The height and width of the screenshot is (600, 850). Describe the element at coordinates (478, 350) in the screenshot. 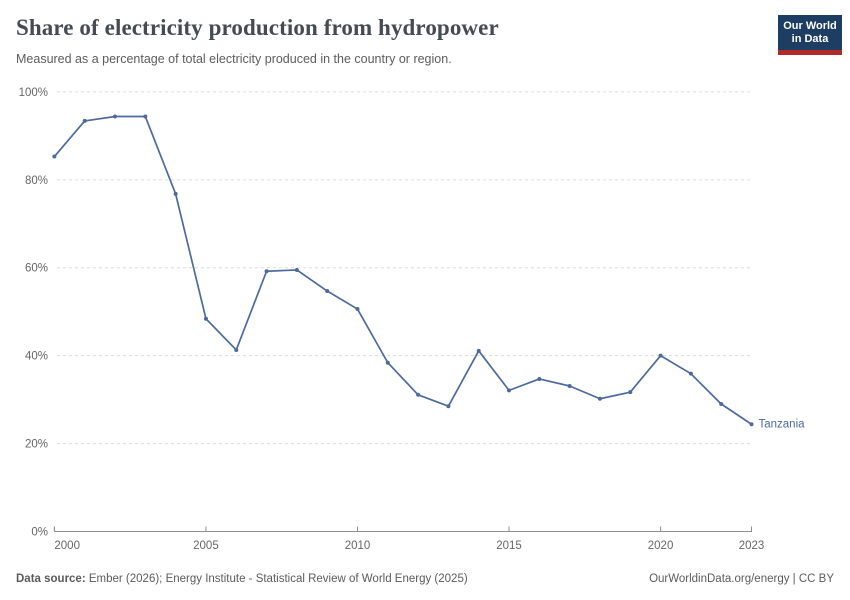

I see `data-point-2014` at that location.